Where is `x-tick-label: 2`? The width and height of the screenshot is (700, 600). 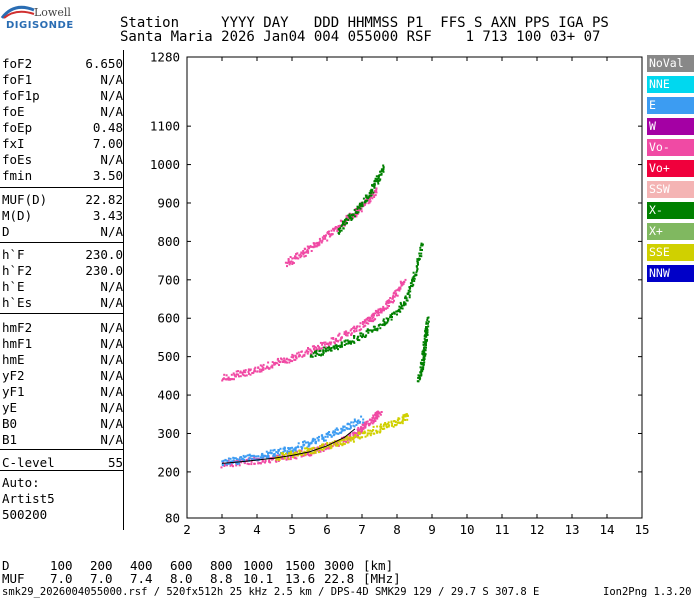
x-tick-label: 2 is located at coordinates (187, 529).